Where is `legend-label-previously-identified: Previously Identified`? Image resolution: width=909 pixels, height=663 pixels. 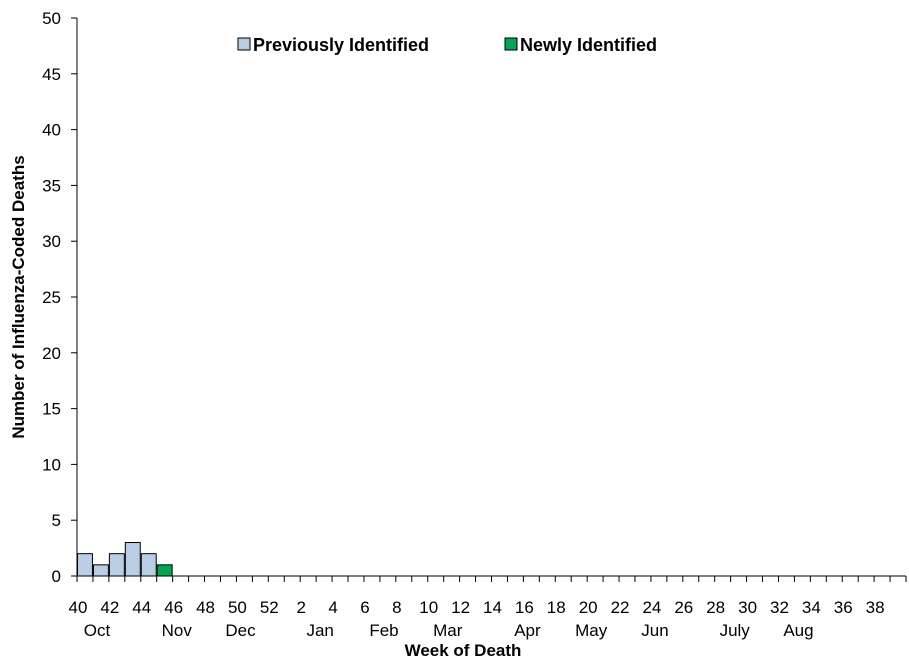 legend-label-previously-identified: Previously Identified is located at coordinates (341, 45).